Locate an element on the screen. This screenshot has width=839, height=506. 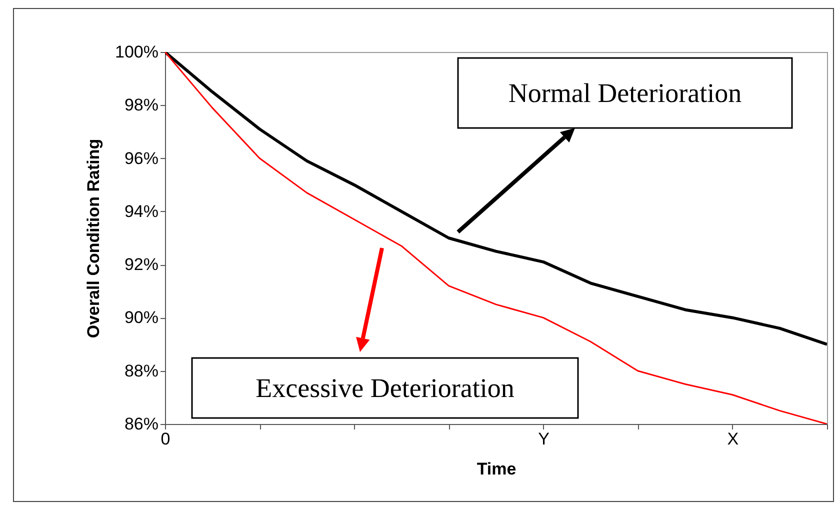
y-tick-label: 100% is located at coordinates (136, 52).